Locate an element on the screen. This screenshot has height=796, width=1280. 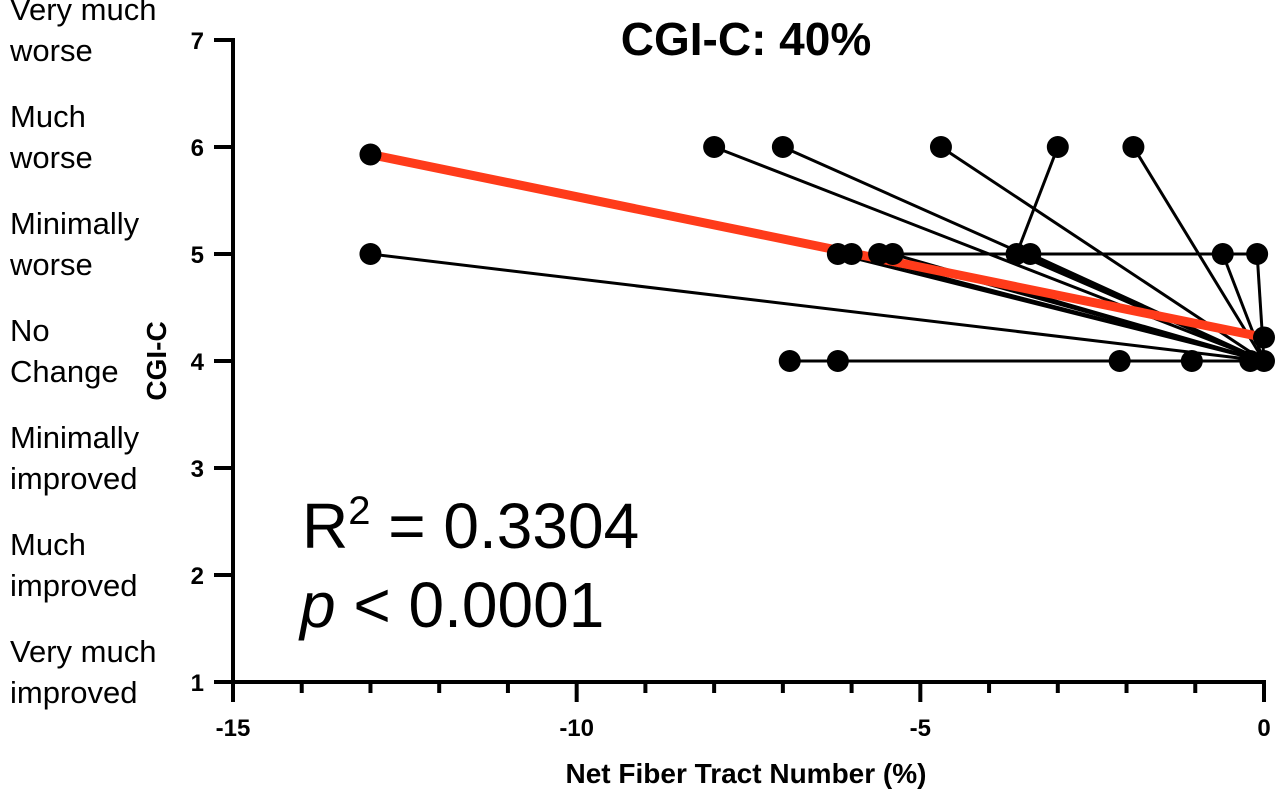
r-squared-annotation: R2 = 0.3304 is located at coordinates (470, 525).